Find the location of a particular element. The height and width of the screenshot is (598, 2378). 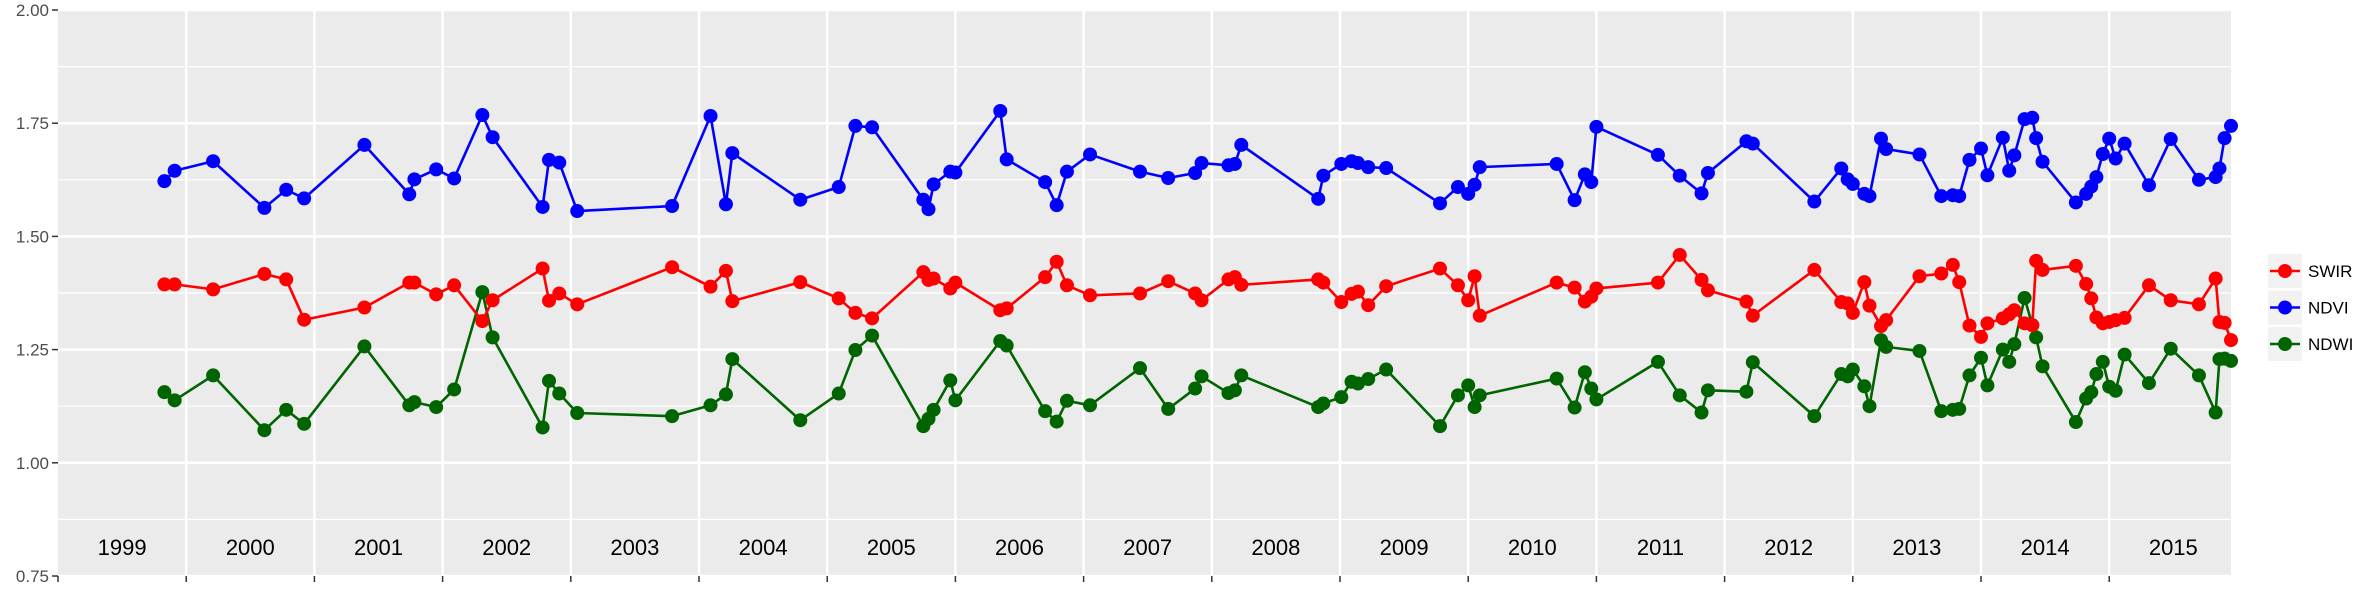

year-label: 2003 is located at coordinates (634, 547).